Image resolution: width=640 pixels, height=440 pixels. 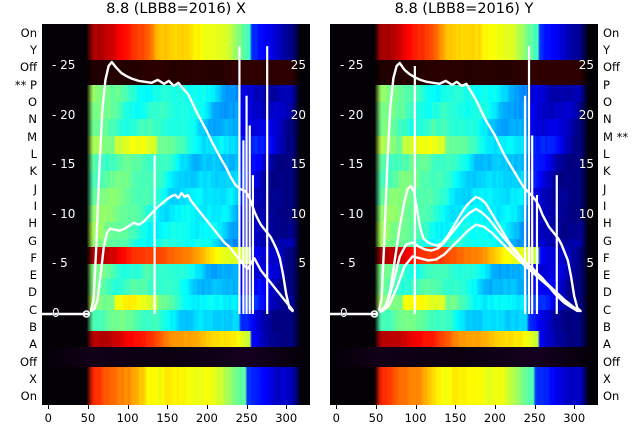 What do you see at coordinates (605, 188) in the screenshot?
I see `category-label-right-9: J` at bounding box center [605, 188].